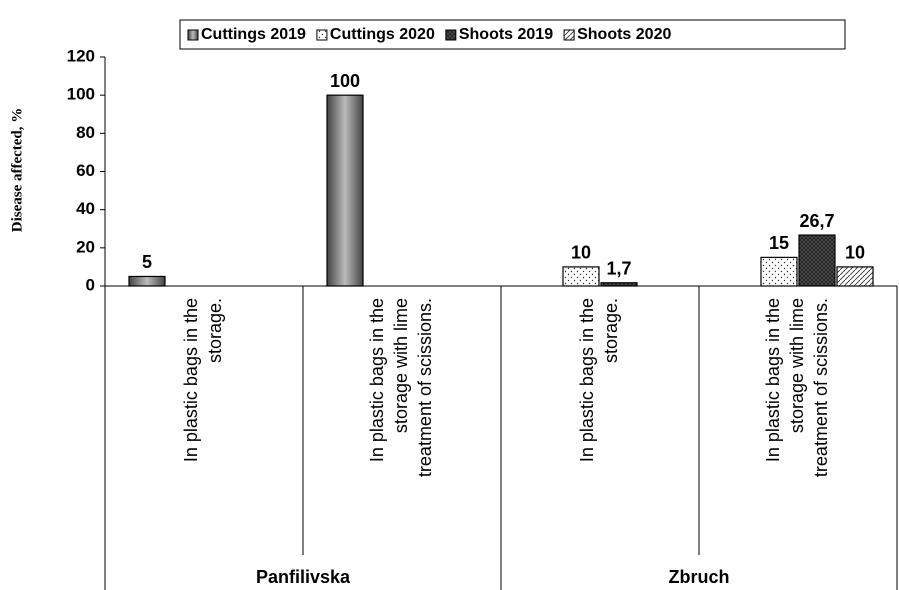  What do you see at coordinates (779, 243) in the screenshot?
I see `value-label: 15` at bounding box center [779, 243].